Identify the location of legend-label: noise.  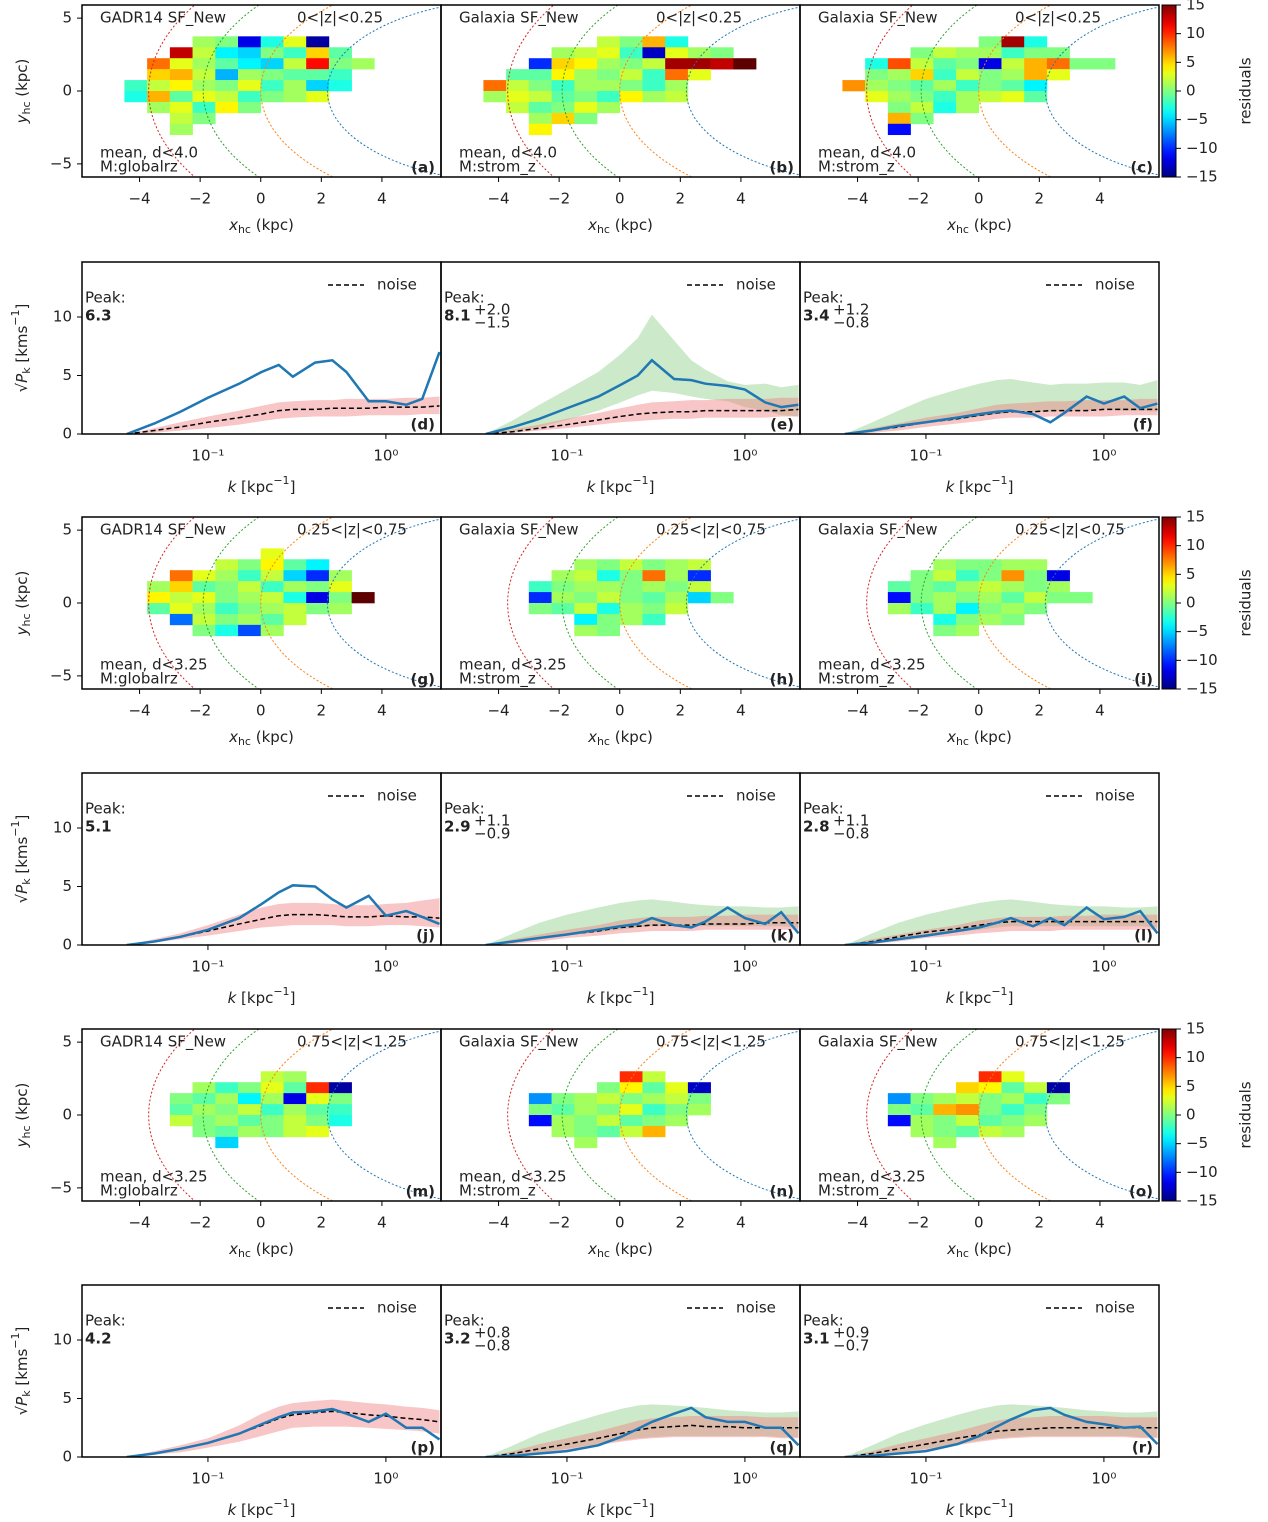
(756, 1308).